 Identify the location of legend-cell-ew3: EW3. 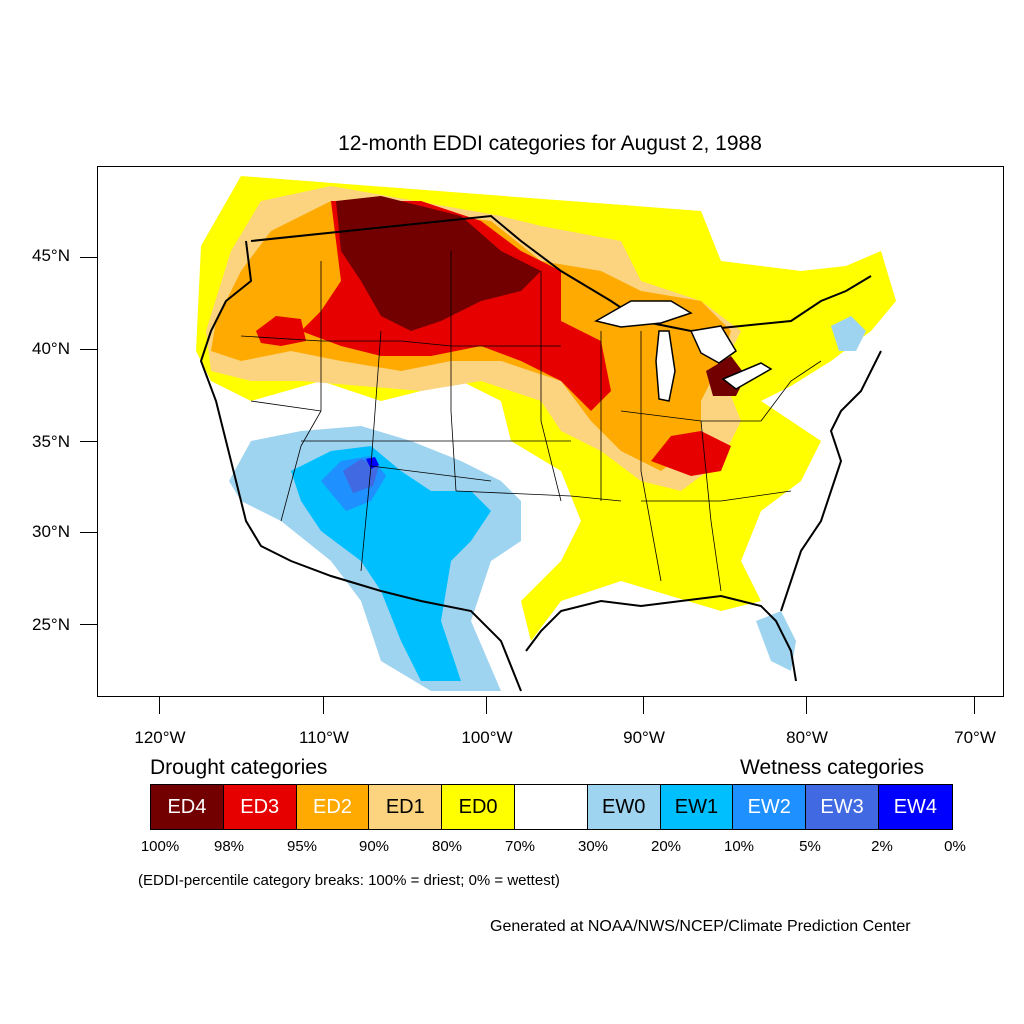
(842, 807).